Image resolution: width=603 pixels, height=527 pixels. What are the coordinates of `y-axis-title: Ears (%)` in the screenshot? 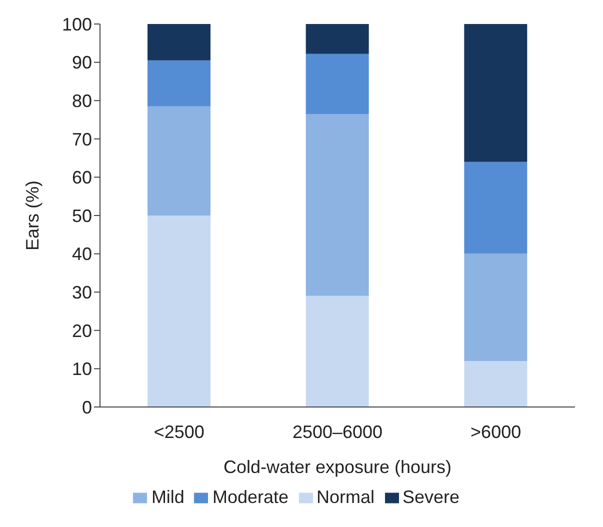 It's located at (32, 215).